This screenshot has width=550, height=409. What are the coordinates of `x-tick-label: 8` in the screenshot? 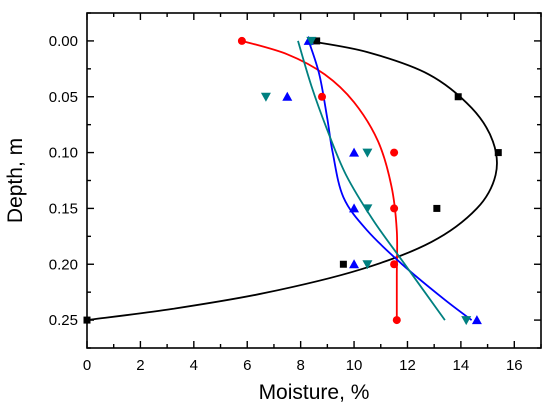 It's located at (300, 365).